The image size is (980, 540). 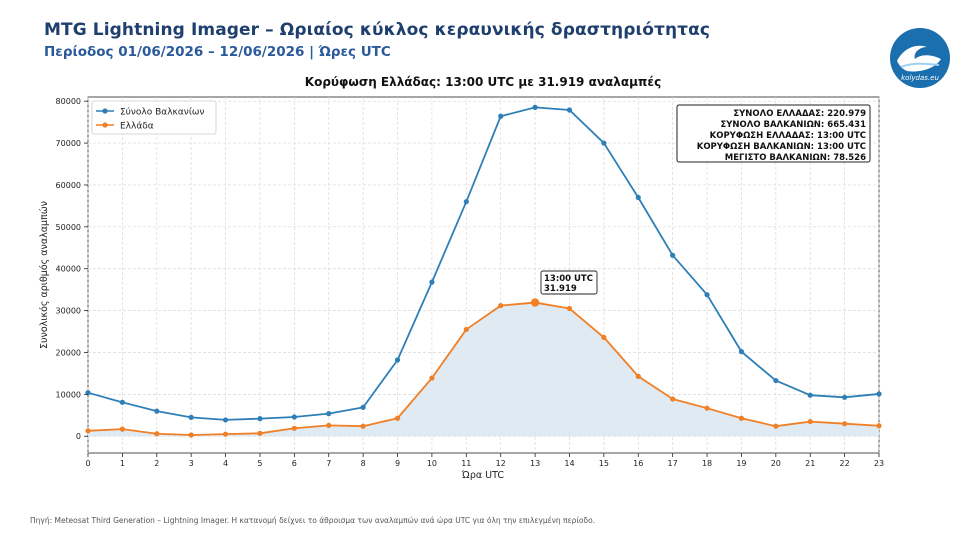 What do you see at coordinates (137, 127) in the screenshot?
I see `legend-label-greece: Ελλάδα` at bounding box center [137, 127].